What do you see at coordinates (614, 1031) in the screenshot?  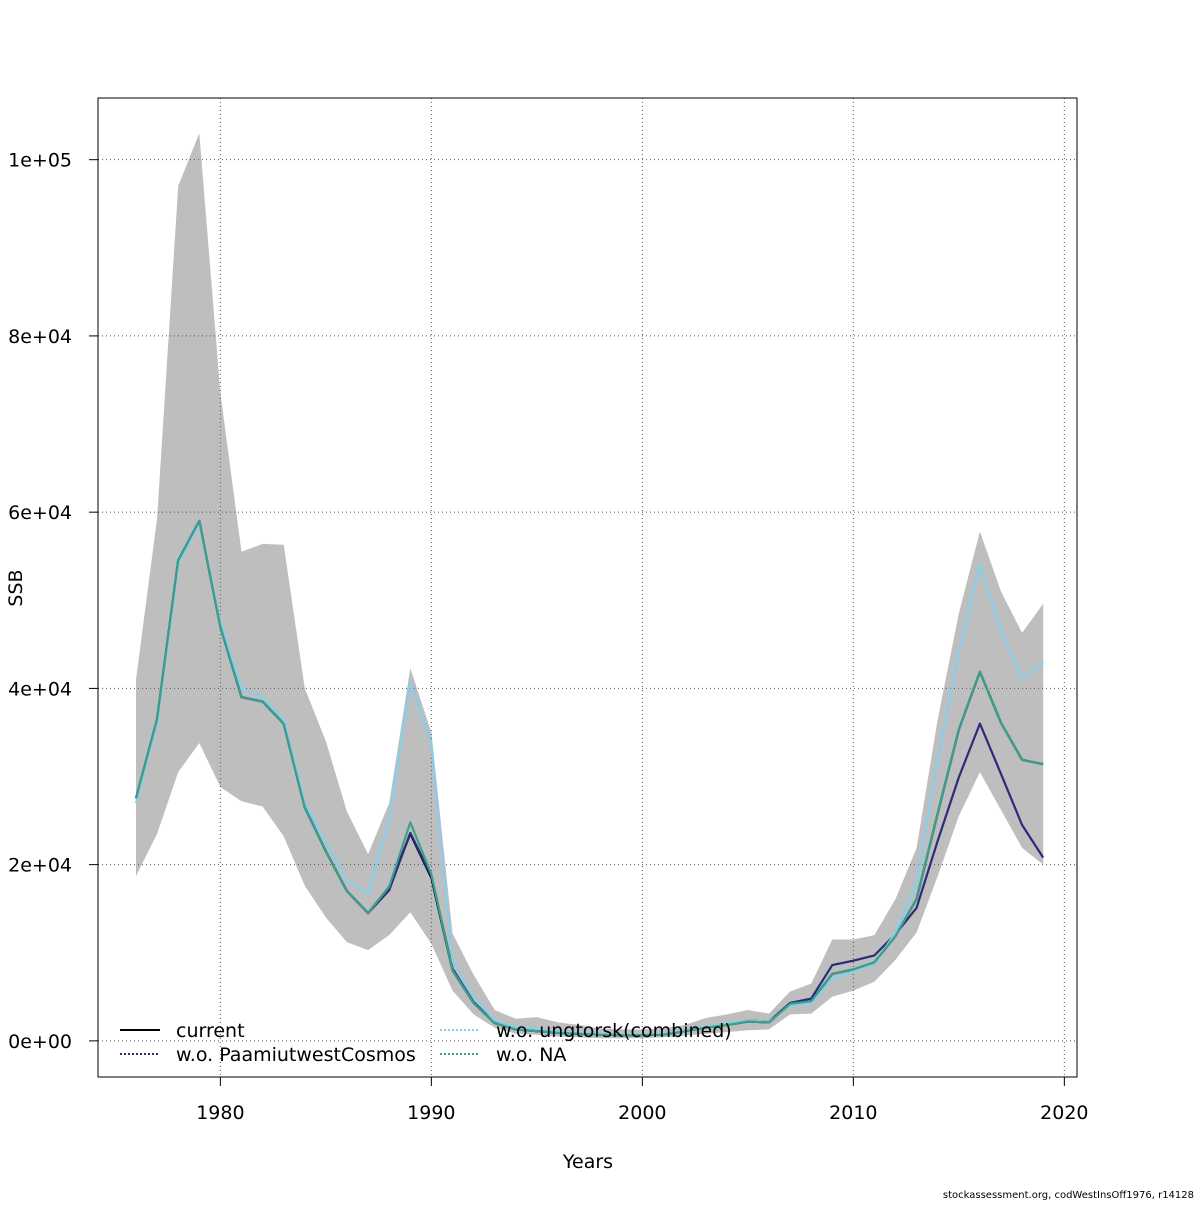 I see `legend-label: w.o. ungtorsk(combined)` at bounding box center [614, 1031].